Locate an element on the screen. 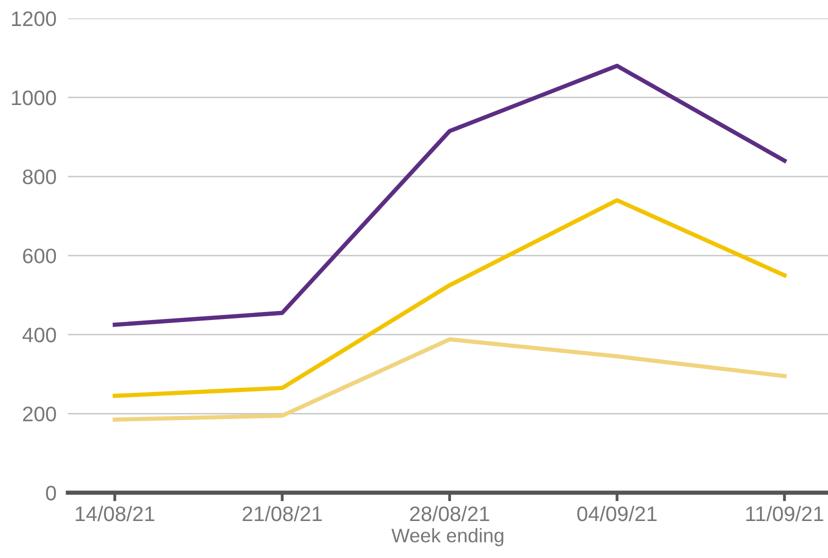  x-tick-label: 28/08/21 is located at coordinates (450, 514).